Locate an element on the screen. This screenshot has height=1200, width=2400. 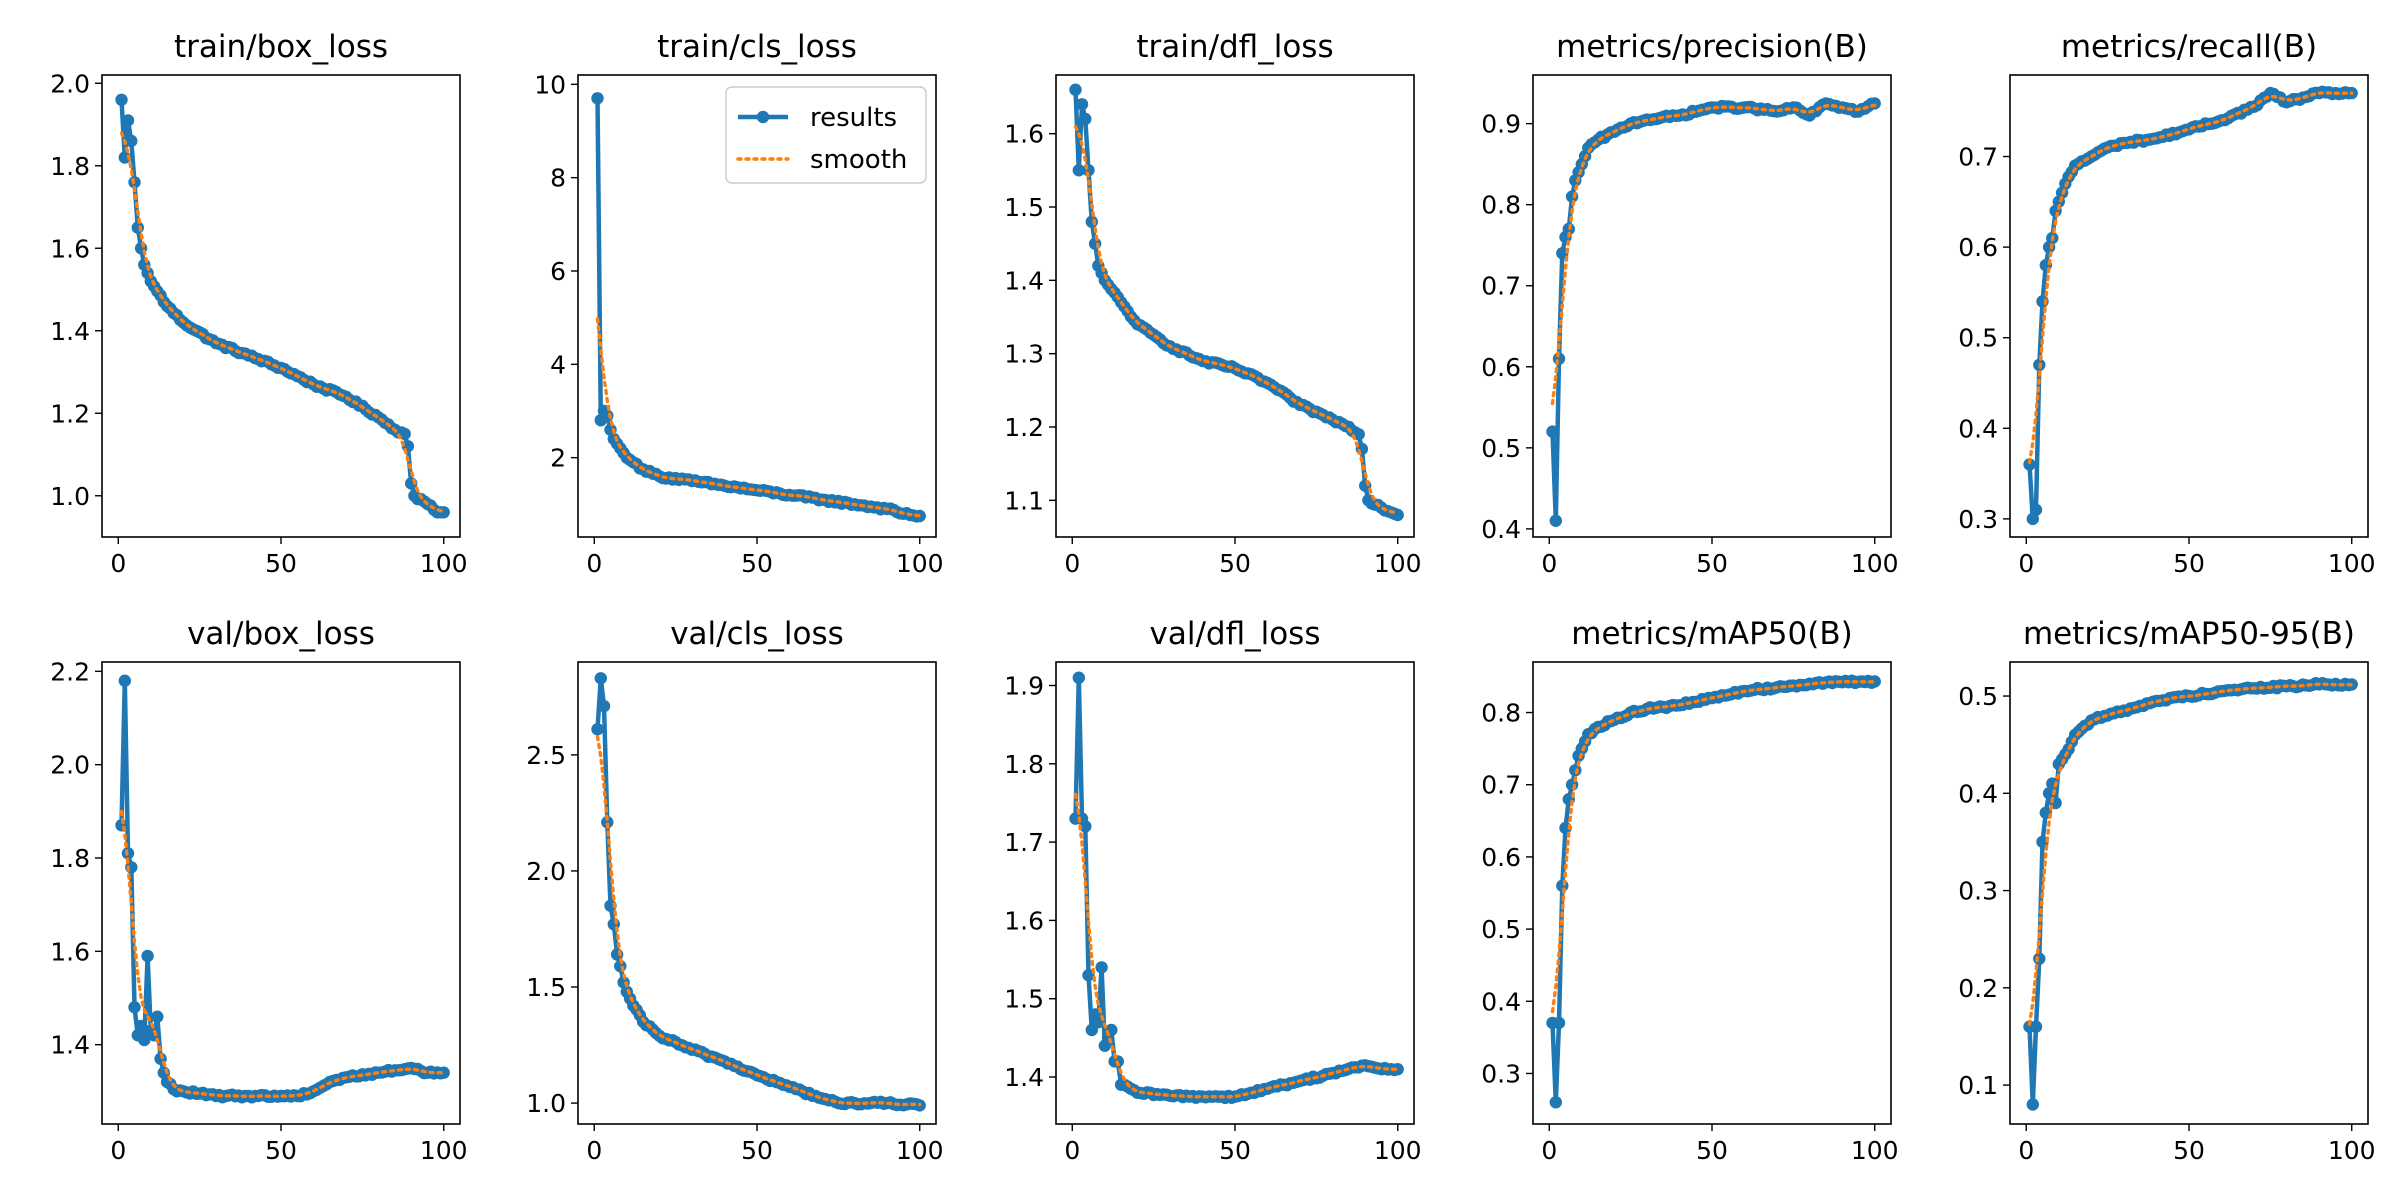
legend-label-smooth: smooth is located at coordinates (858, 160).